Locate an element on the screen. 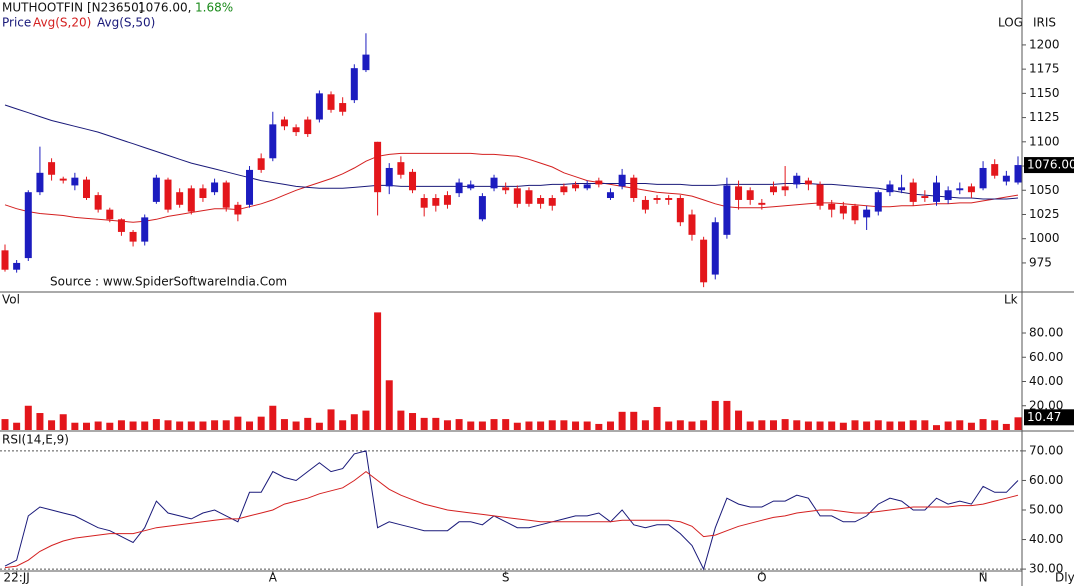 This screenshot has height=586, width=1074. y-tick-label: 20.00 is located at coordinates (1046, 405).